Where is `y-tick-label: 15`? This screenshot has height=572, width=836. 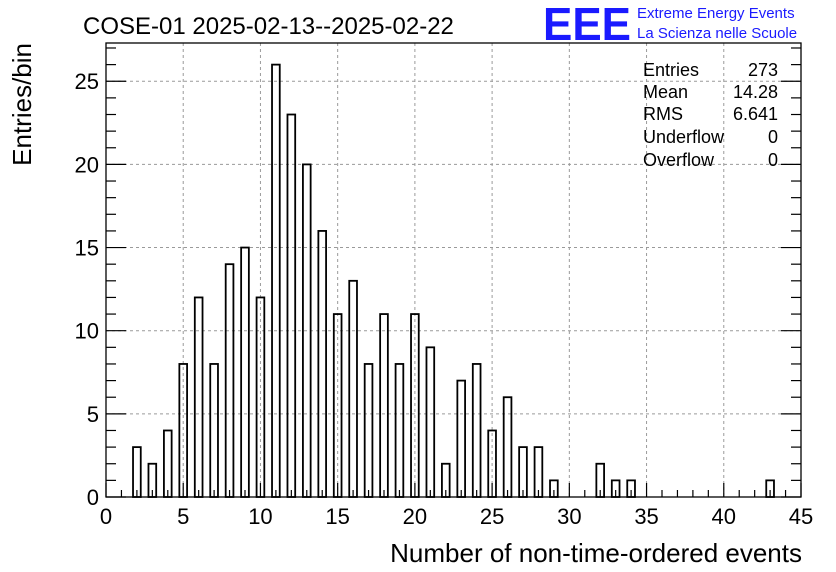
y-tick-label: 15 is located at coordinates (87, 248).